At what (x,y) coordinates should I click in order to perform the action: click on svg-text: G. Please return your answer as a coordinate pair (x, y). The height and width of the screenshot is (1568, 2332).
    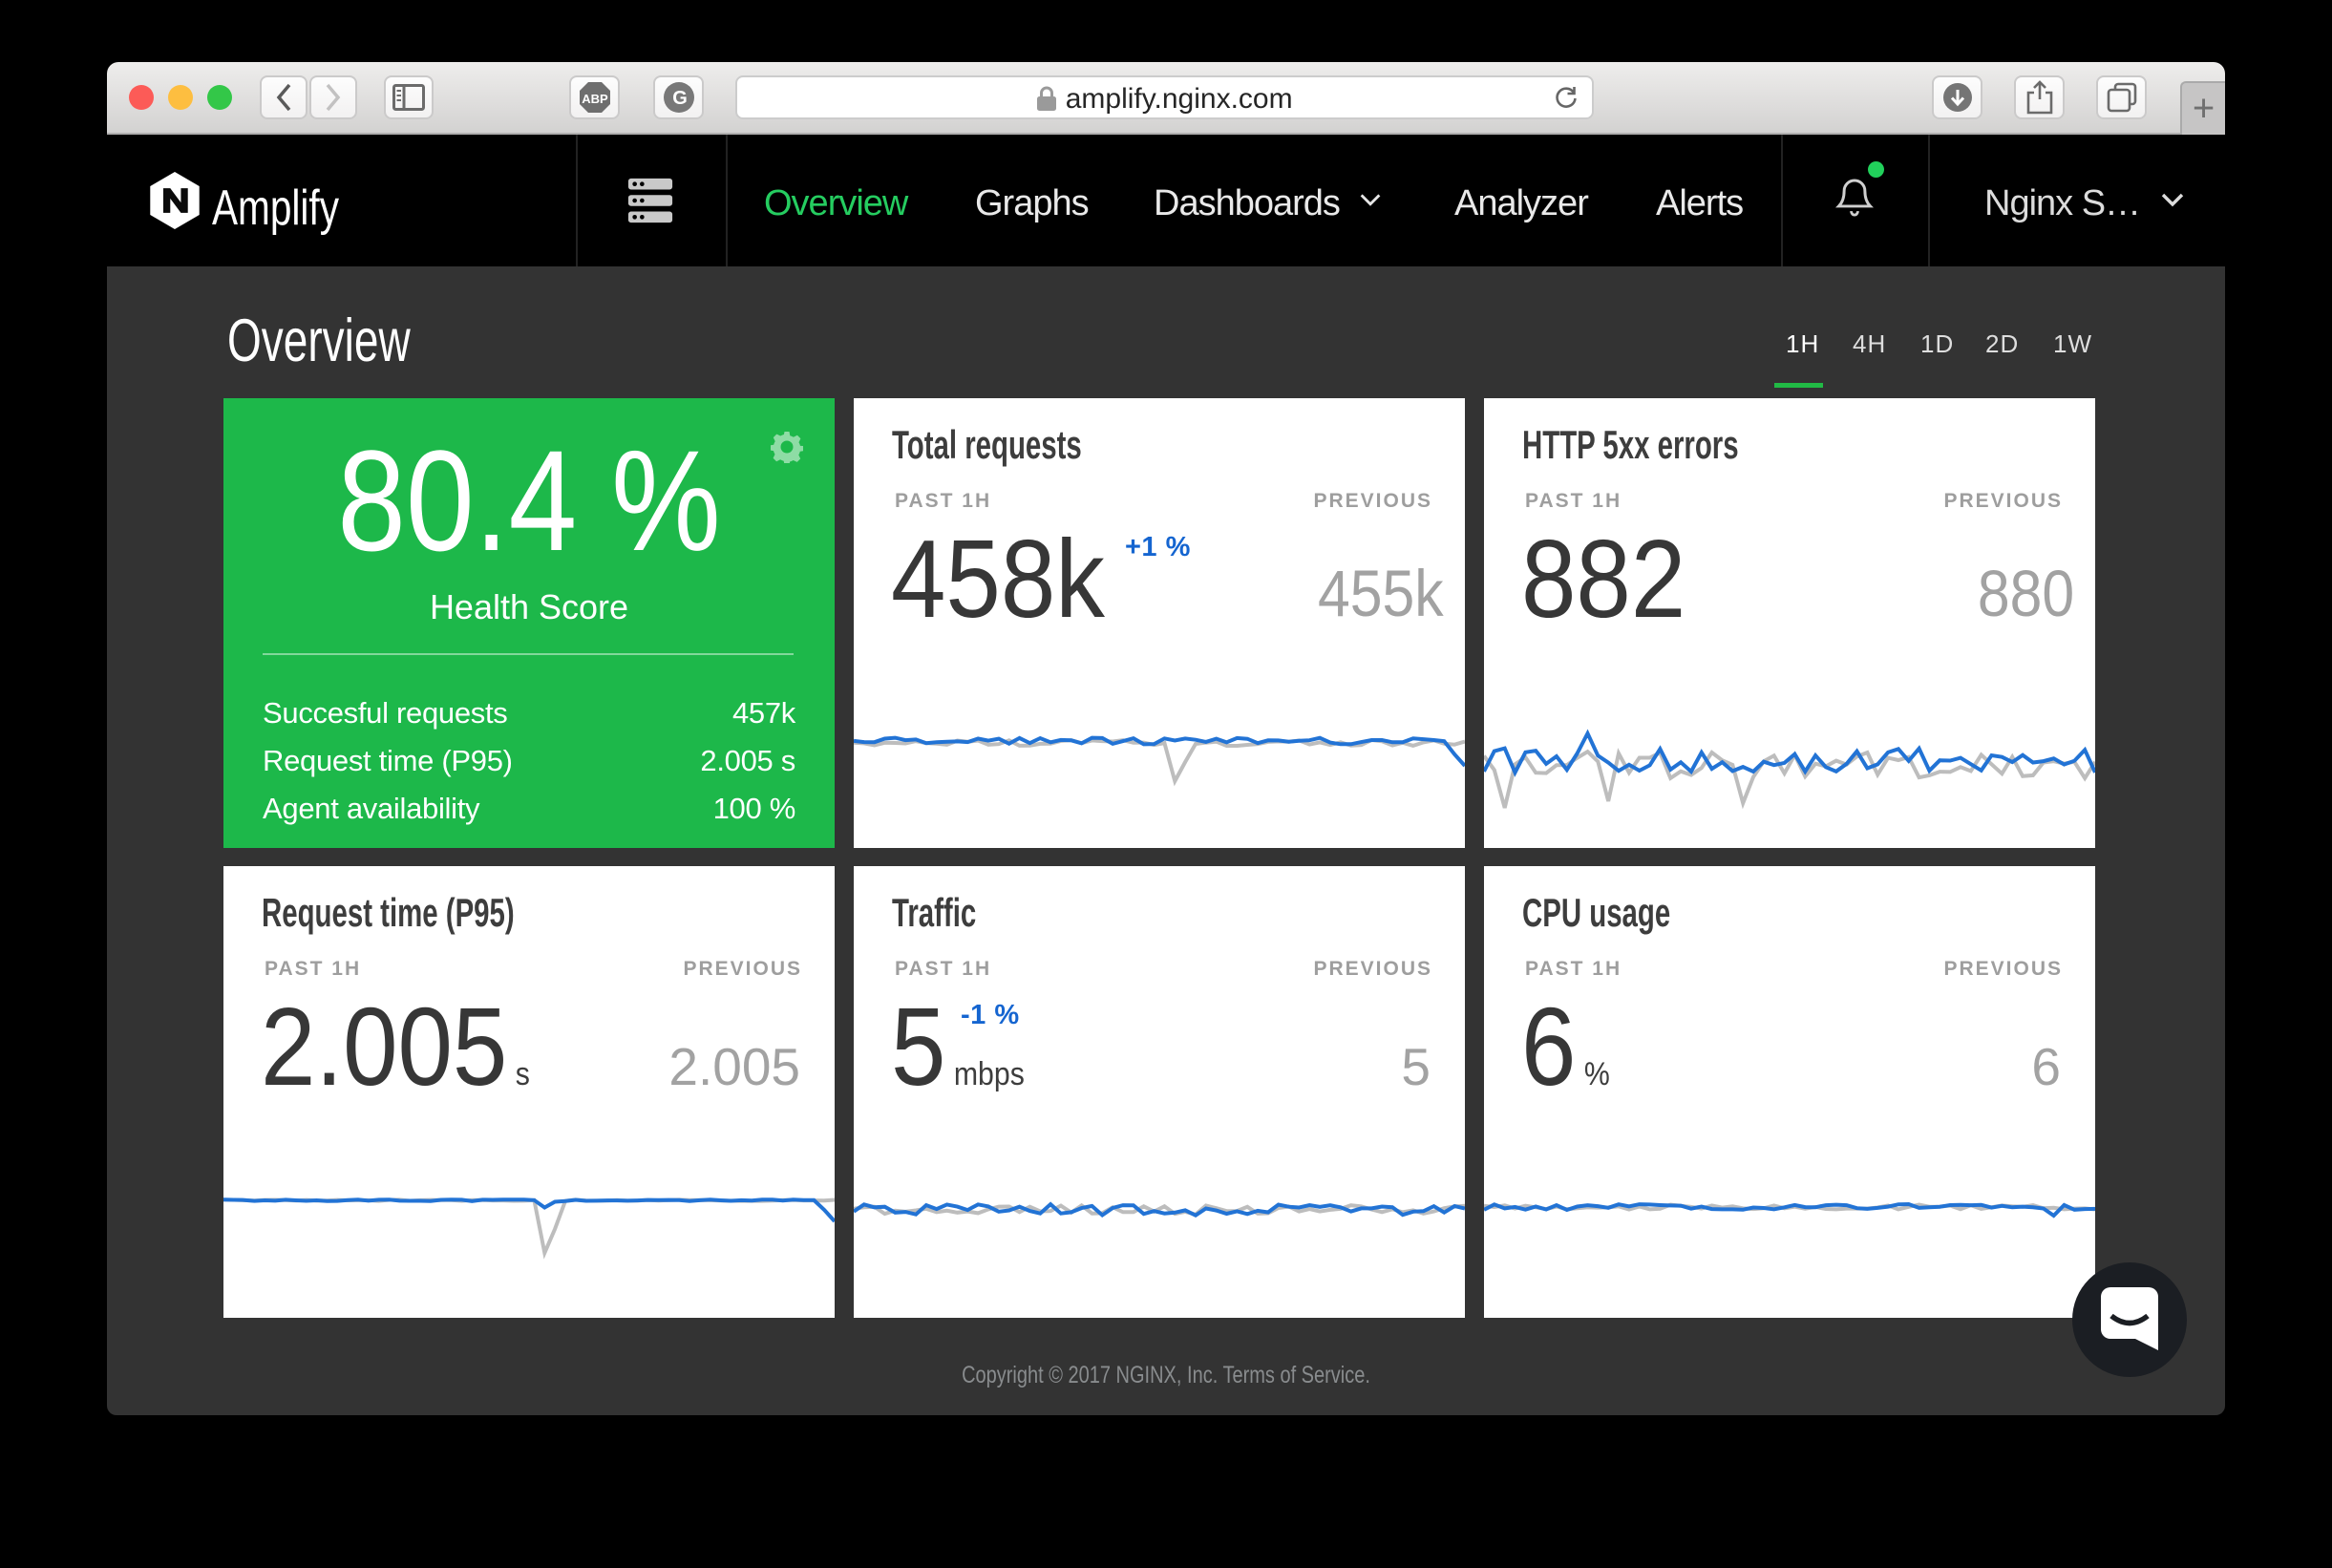
    Looking at the image, I should click on (680, 98).